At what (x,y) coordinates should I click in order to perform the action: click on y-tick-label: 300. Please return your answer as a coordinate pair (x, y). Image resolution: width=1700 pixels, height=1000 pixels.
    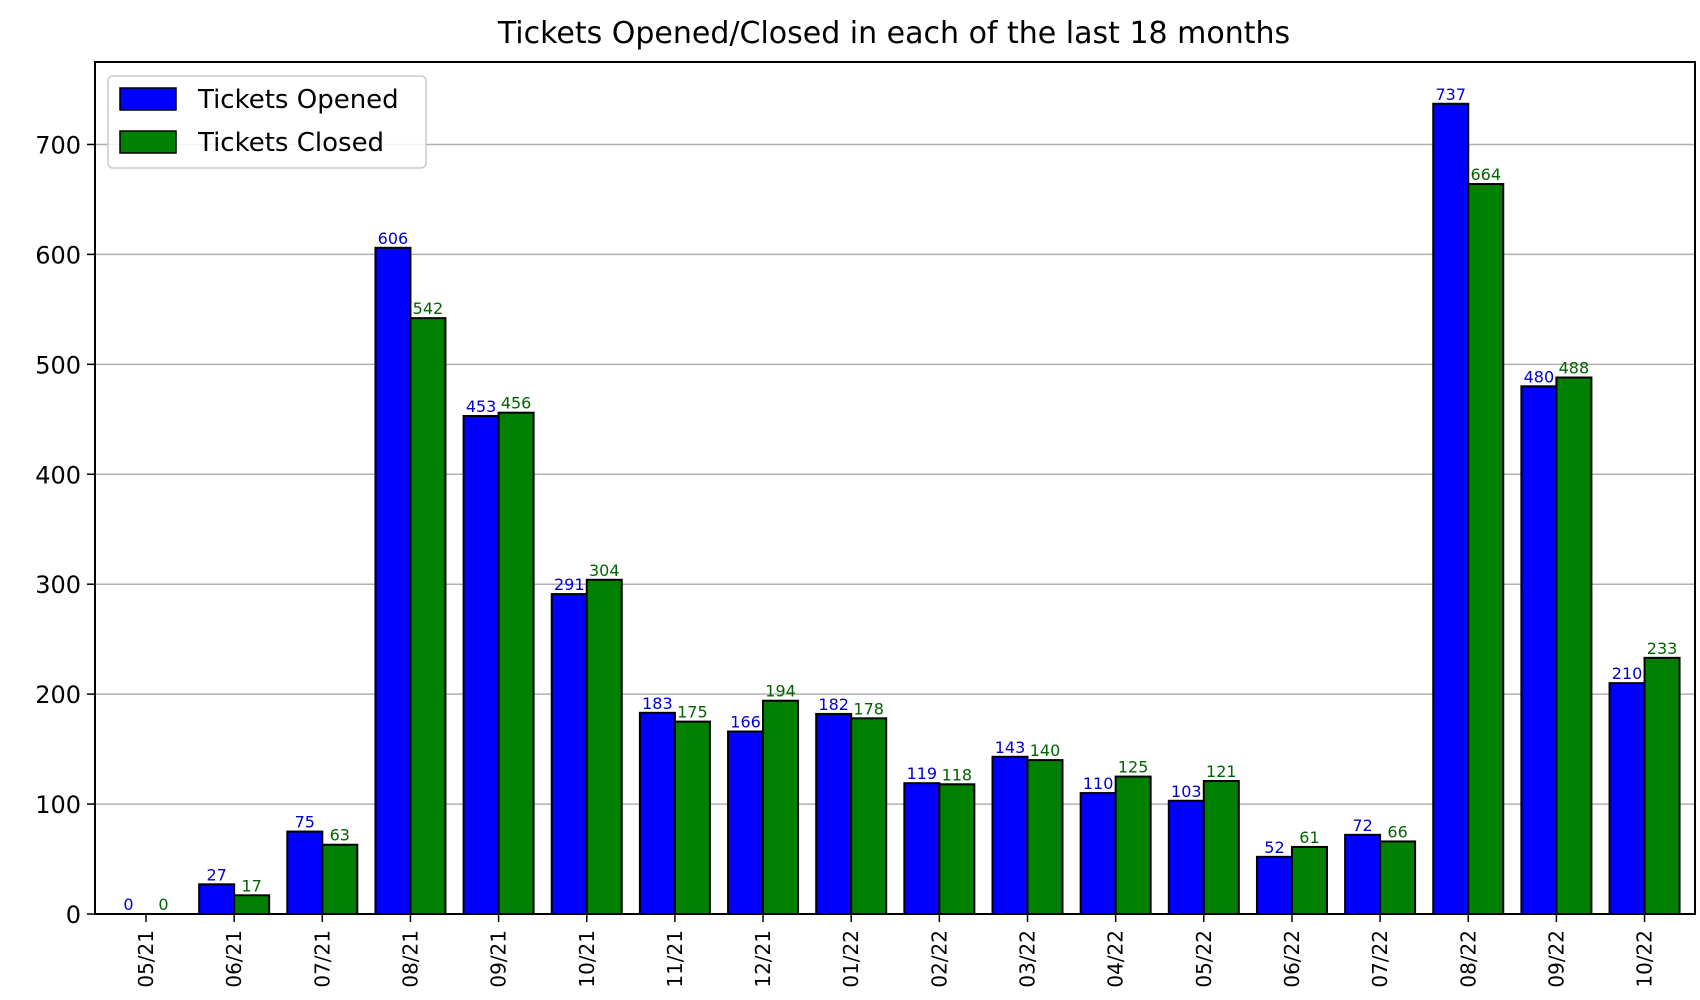
    Looking at the image, I should click on (58, 585).